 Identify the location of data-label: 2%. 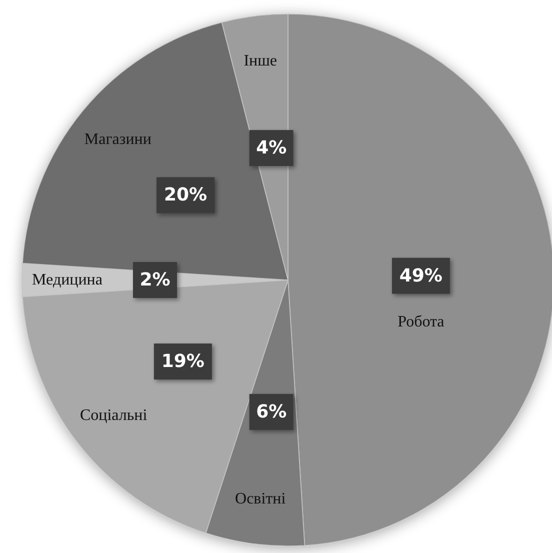
(155, 280).